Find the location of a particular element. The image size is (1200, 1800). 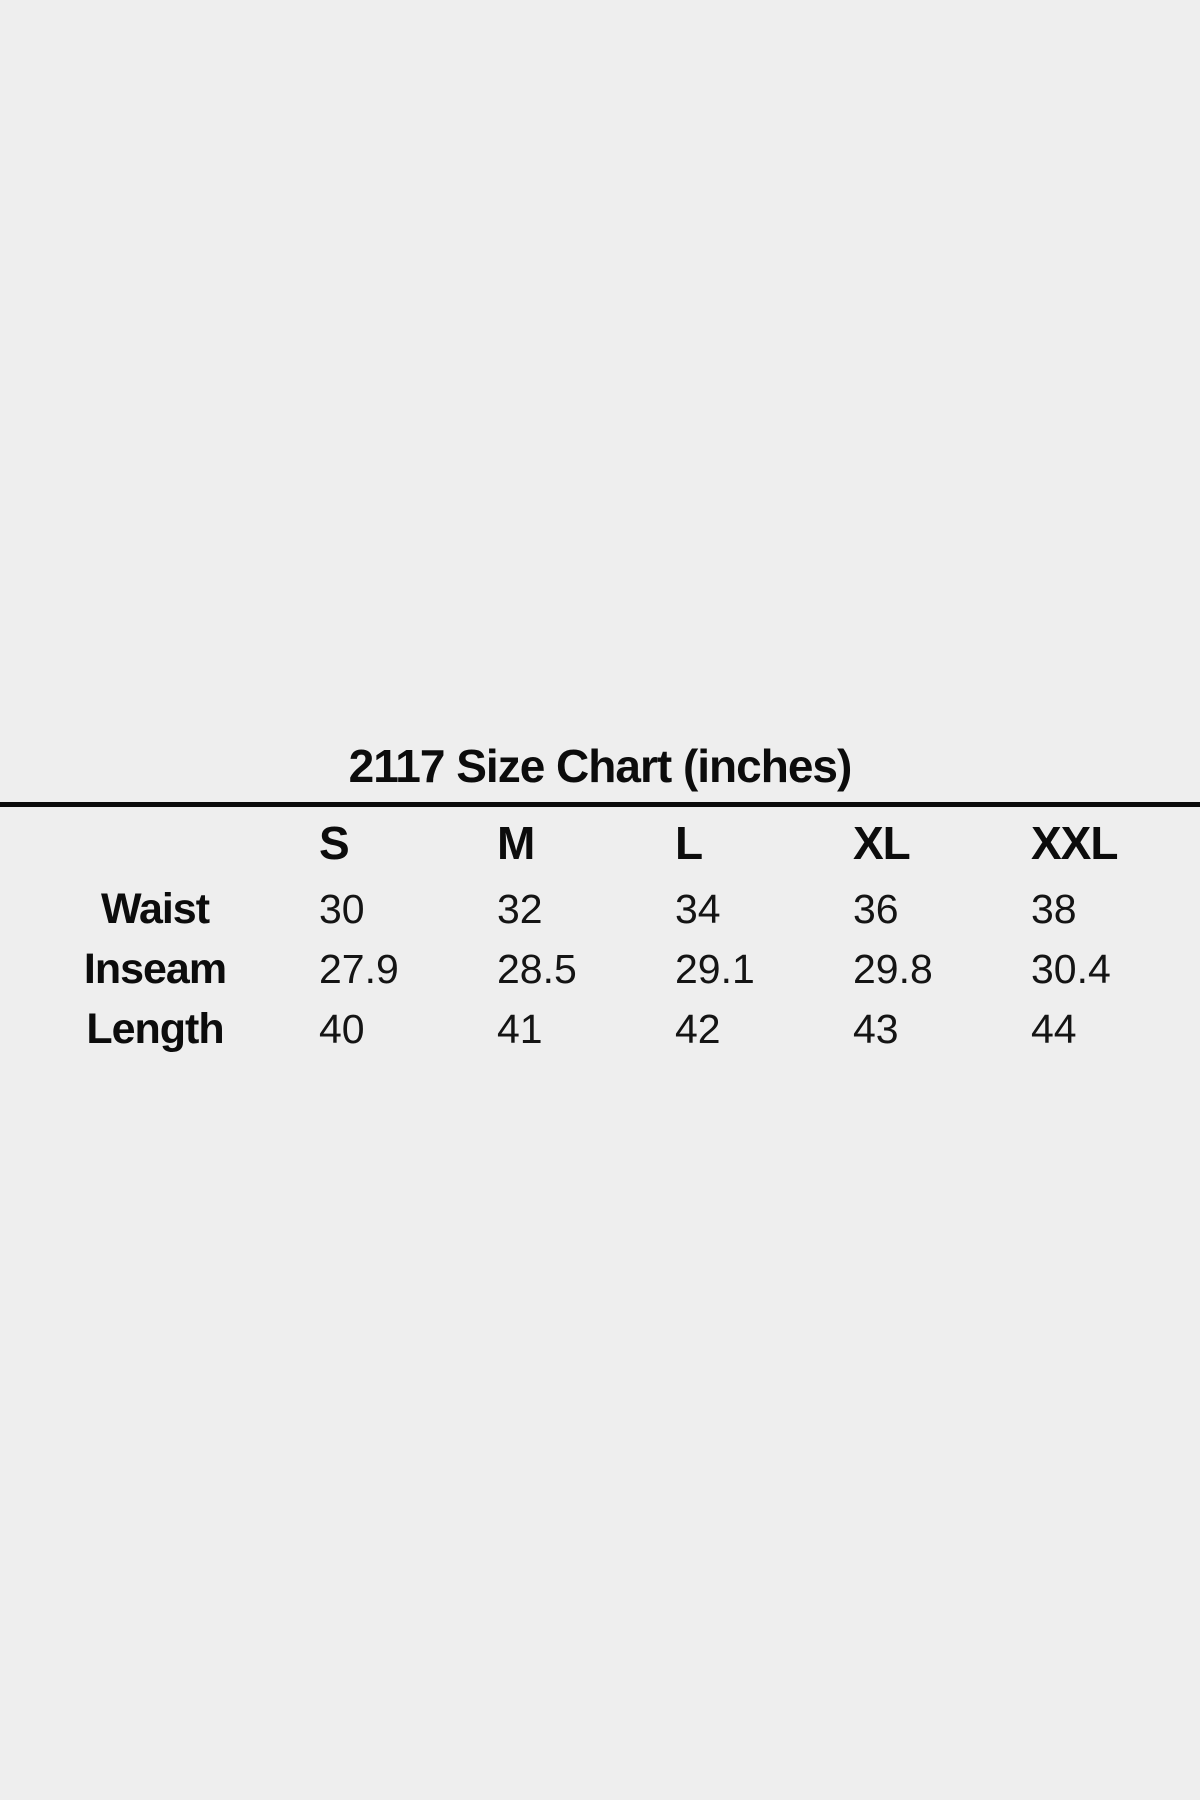

inseam-value-xl: 29.8 is located at coordinates (893, 968).